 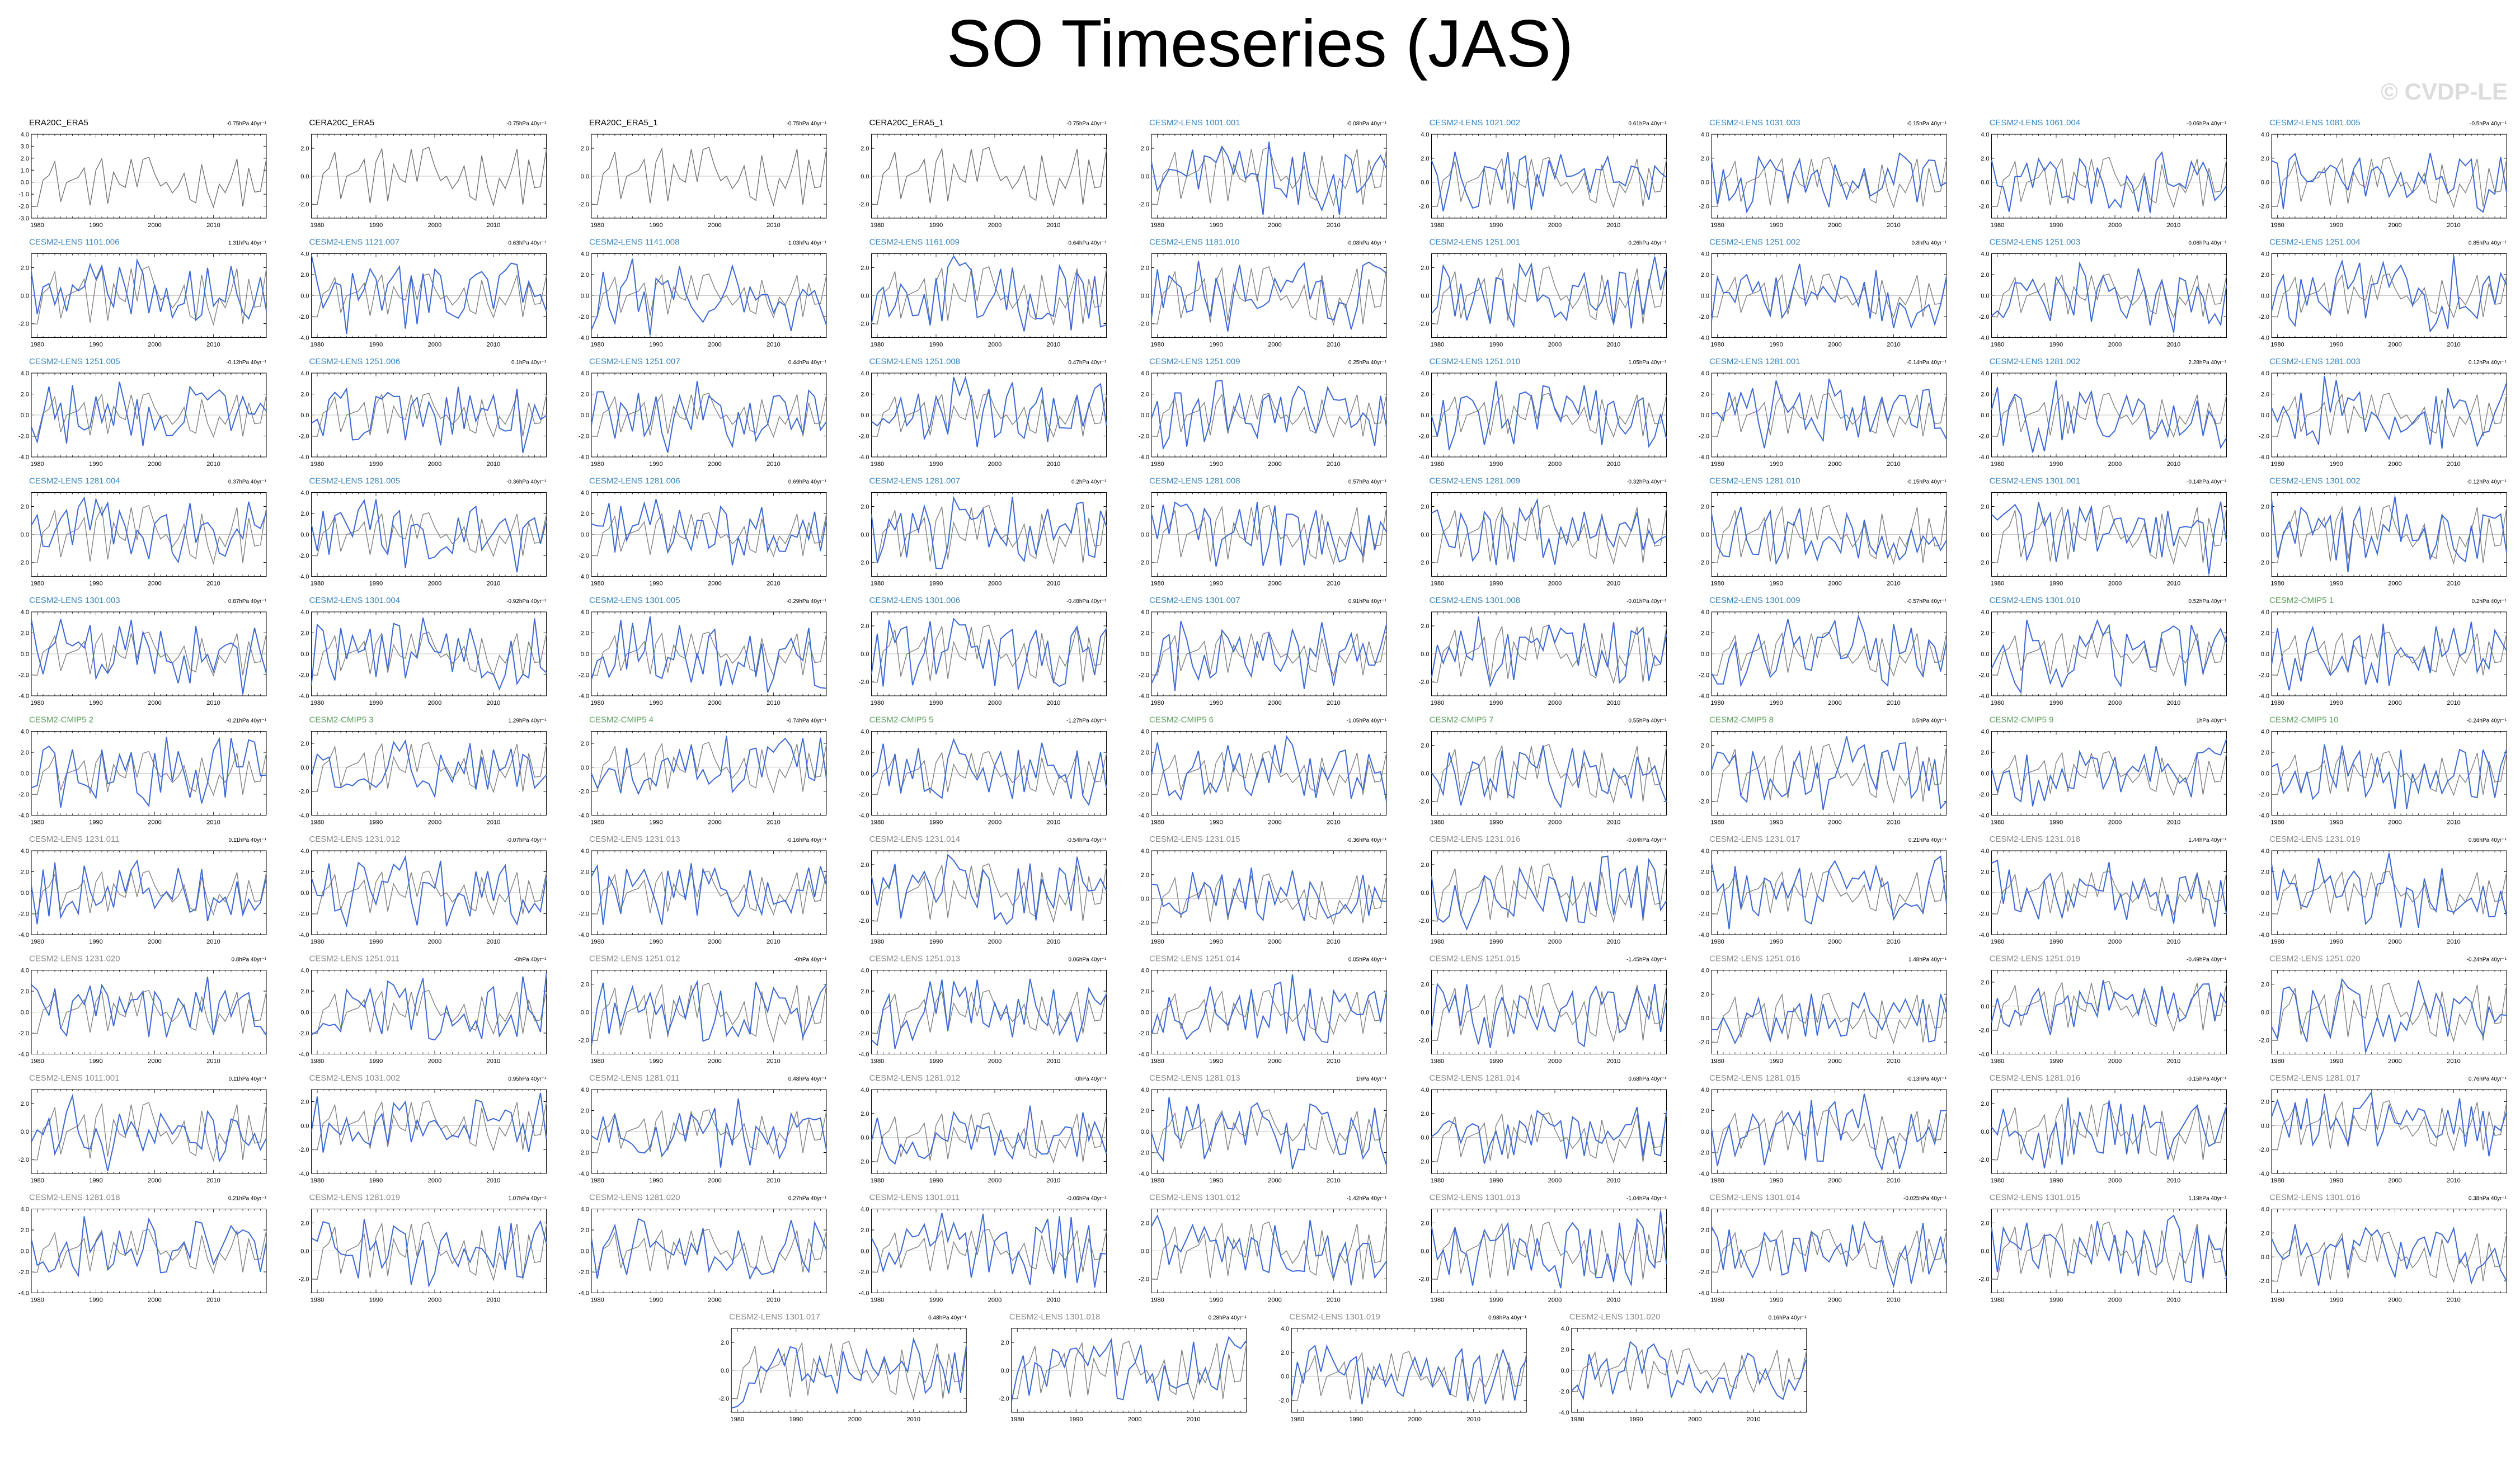 What do you see at coordinates (2109, 176) in the screenshot?
I see `panel-frame` at bounding box center [2109, 176].